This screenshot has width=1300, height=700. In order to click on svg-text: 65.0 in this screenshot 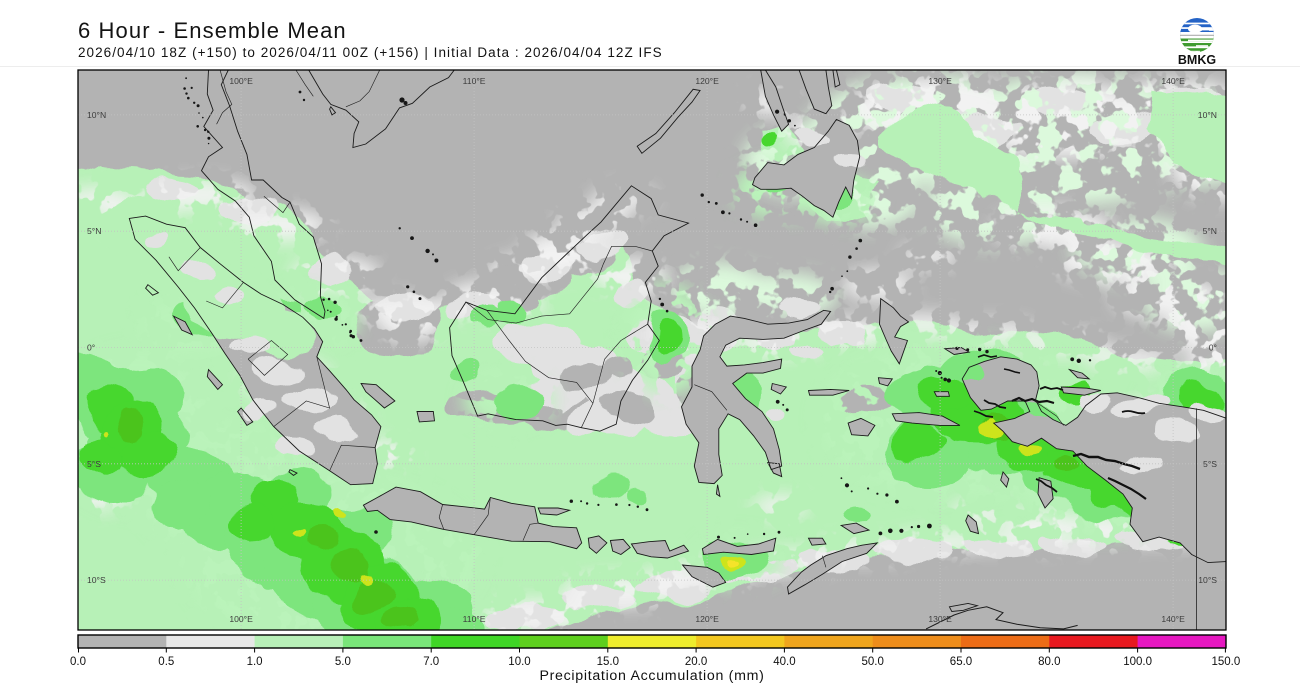, I will do `click(961, 662)`.